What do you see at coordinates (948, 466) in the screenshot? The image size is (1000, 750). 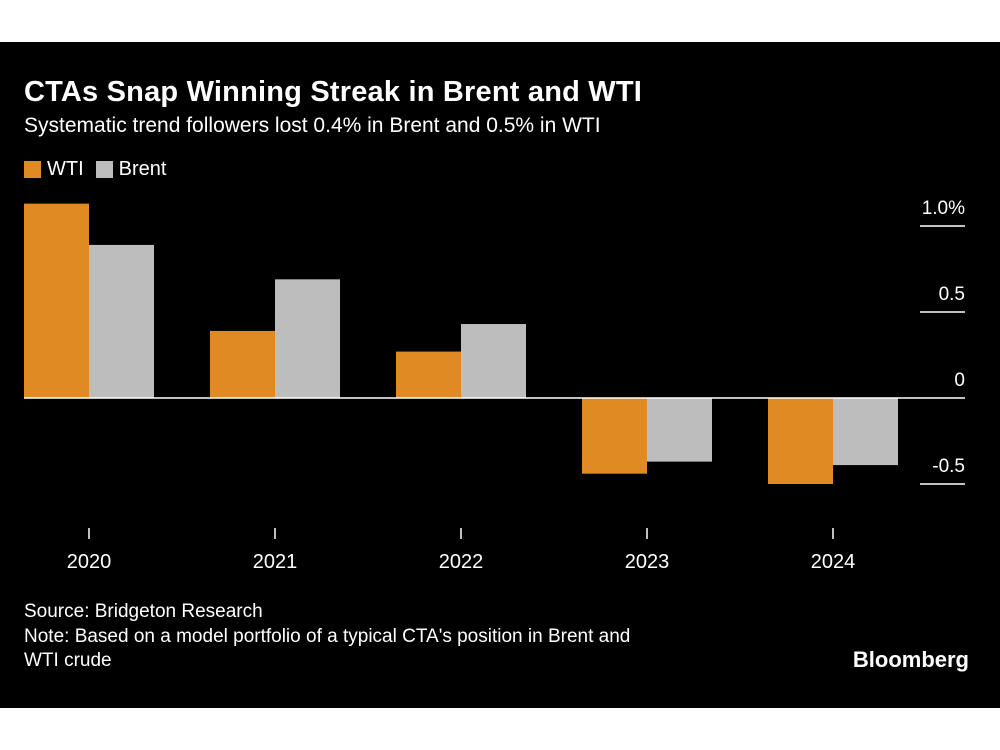 I see `y-tick-label-3: -0.5` at bounding box center [948, 466].